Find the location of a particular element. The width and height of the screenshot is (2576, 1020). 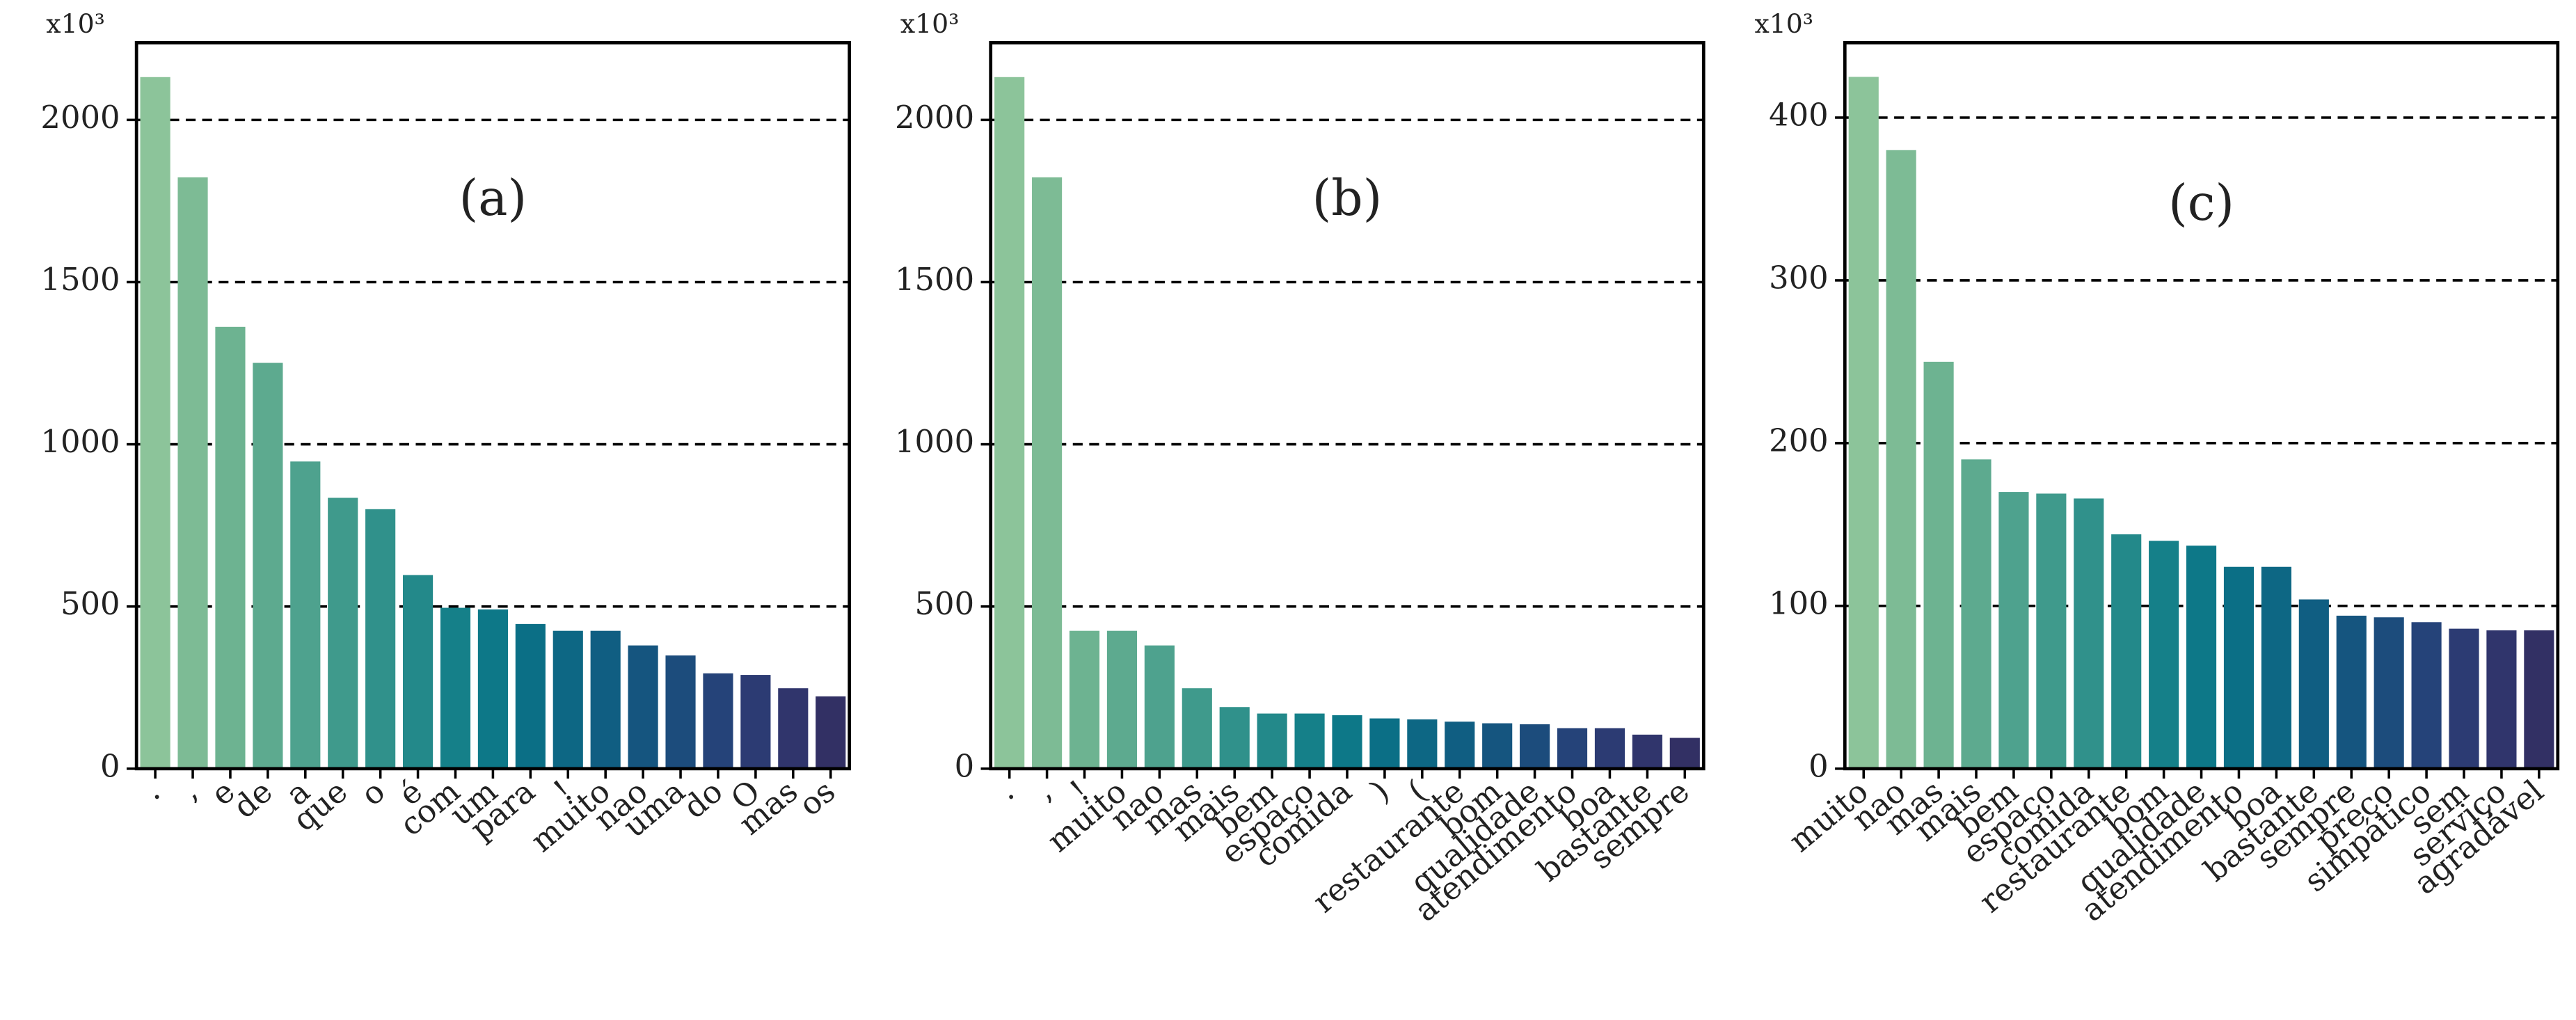

chart-title: (a) is located at coordinates (493, 198).